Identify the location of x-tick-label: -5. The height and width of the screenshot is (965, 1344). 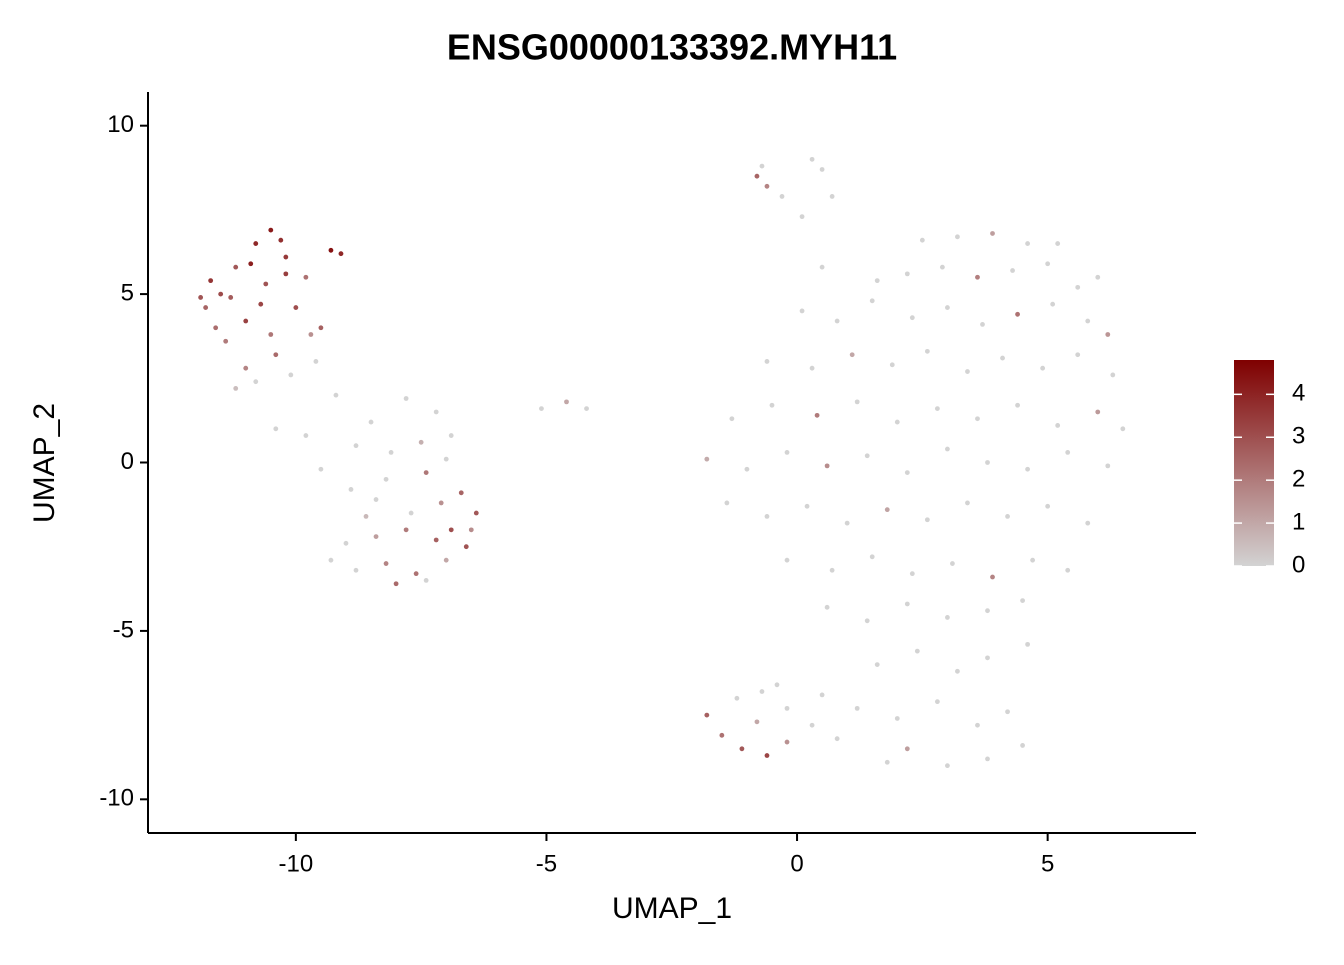
(546, 863).